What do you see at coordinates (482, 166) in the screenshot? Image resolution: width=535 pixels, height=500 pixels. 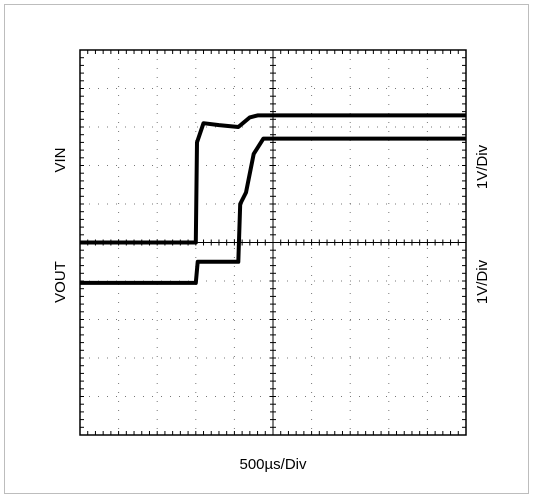 I see `vin-scale-label: 1V/Div` at bounding box center [482, 166].